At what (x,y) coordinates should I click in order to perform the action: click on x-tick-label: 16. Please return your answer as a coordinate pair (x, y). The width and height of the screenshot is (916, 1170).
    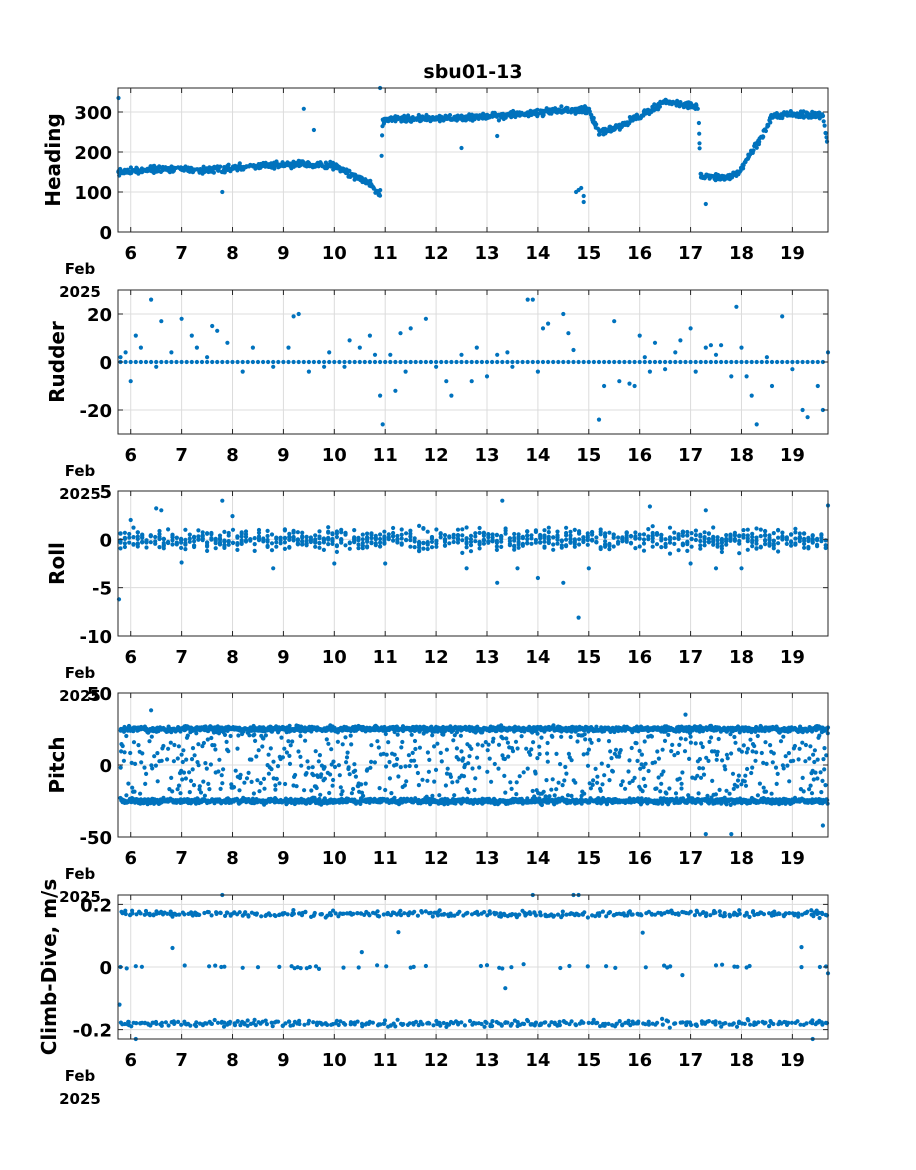
    Looking at the image, I should click on (639, 455).